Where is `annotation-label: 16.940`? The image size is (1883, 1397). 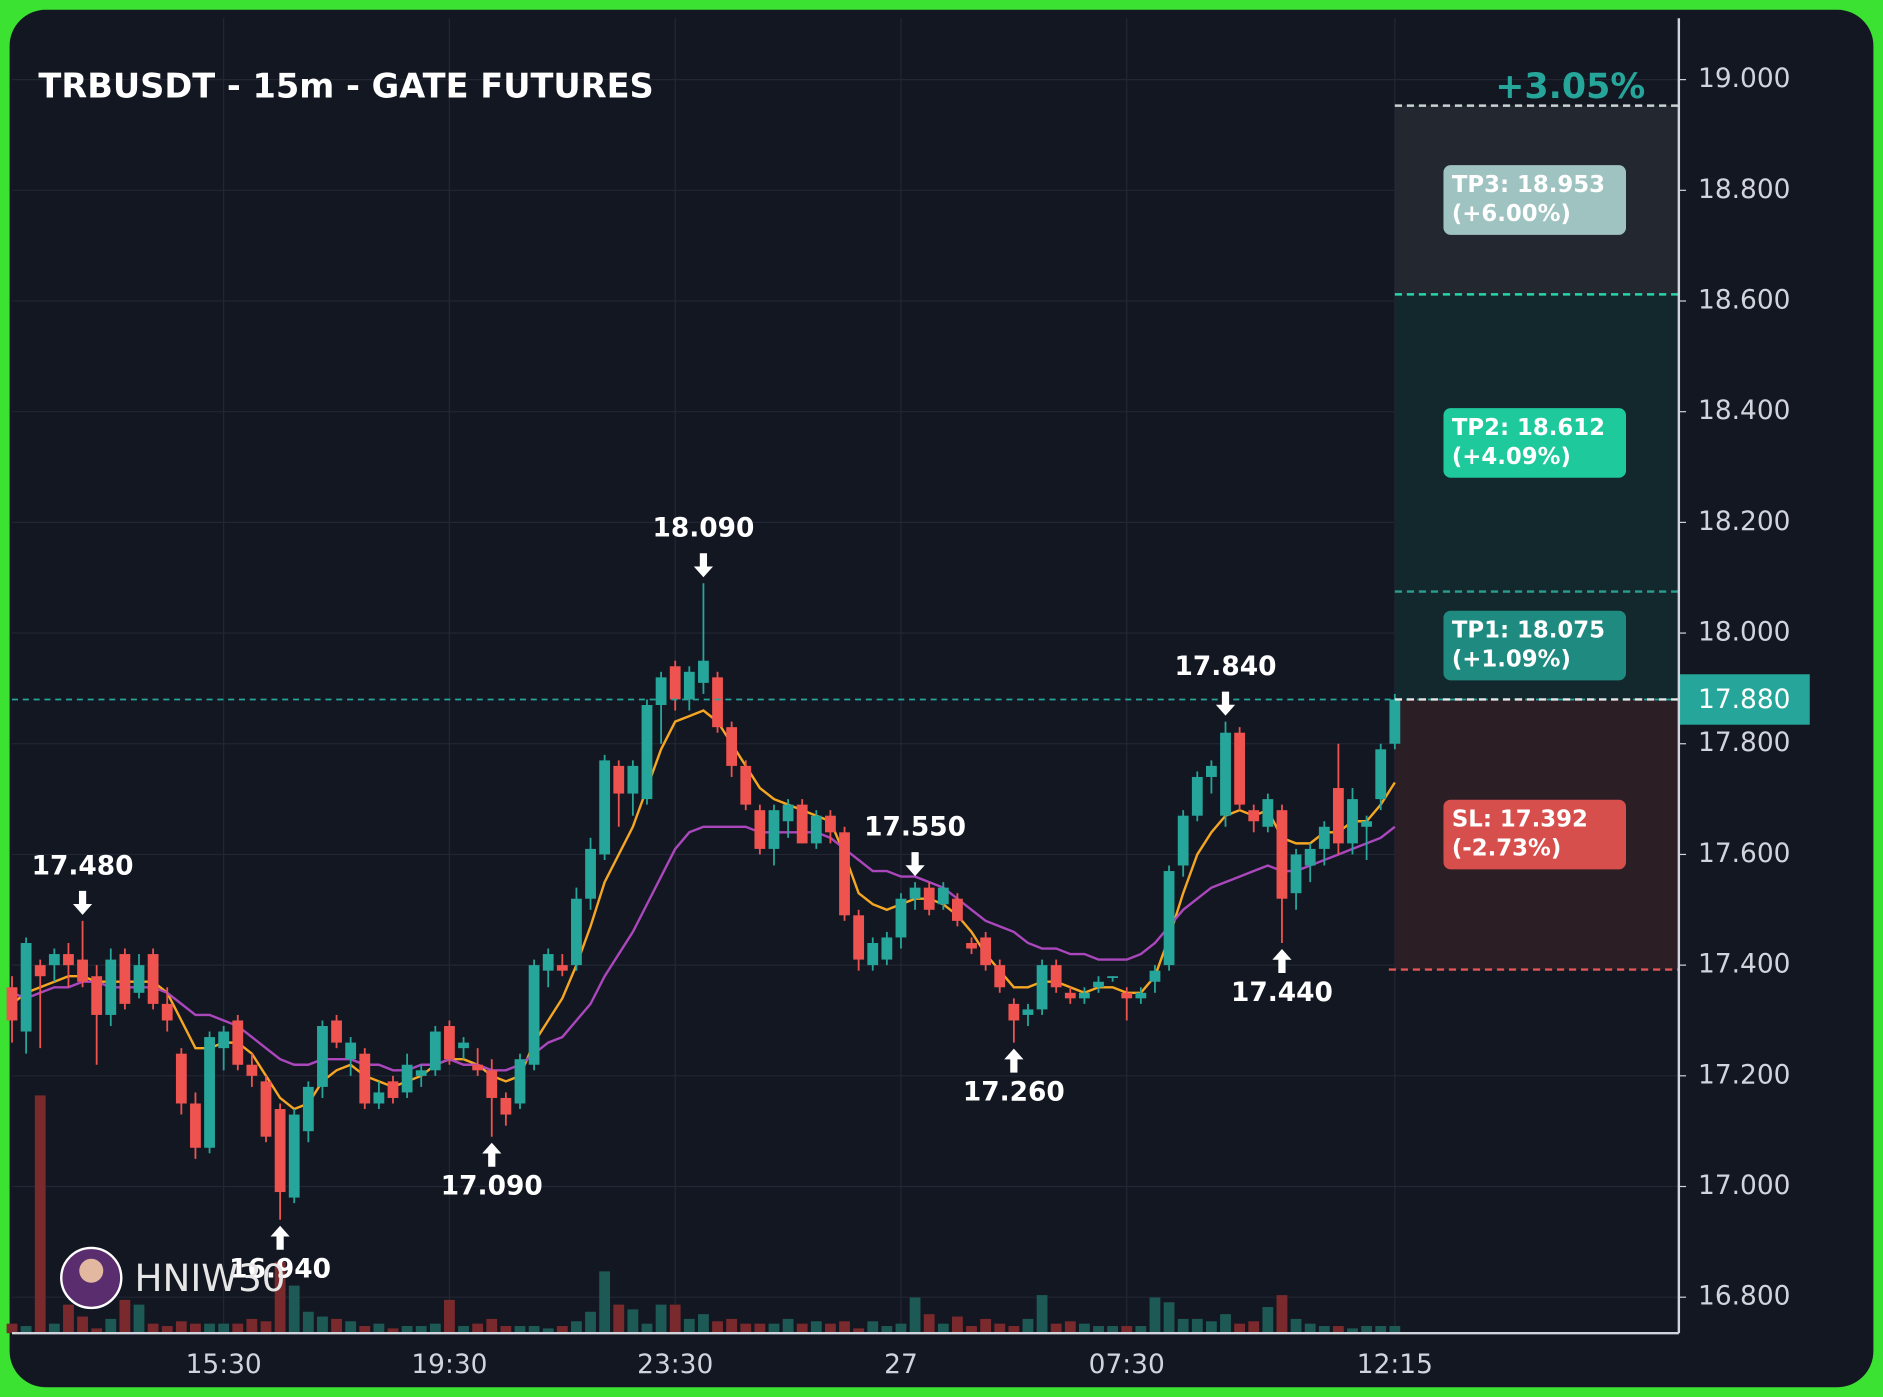
annotation-label: 16.940 is located at coordinates (280, 1269).